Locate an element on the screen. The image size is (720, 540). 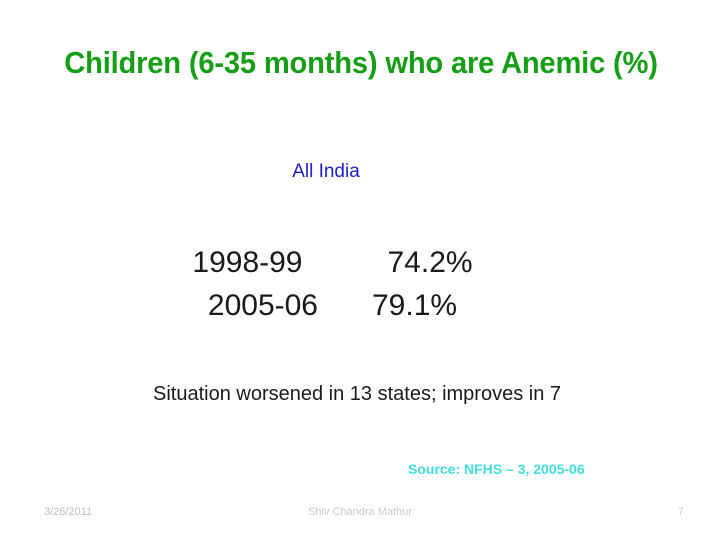
row-period-label: 1998-99 is located at coordinates (247, 262).